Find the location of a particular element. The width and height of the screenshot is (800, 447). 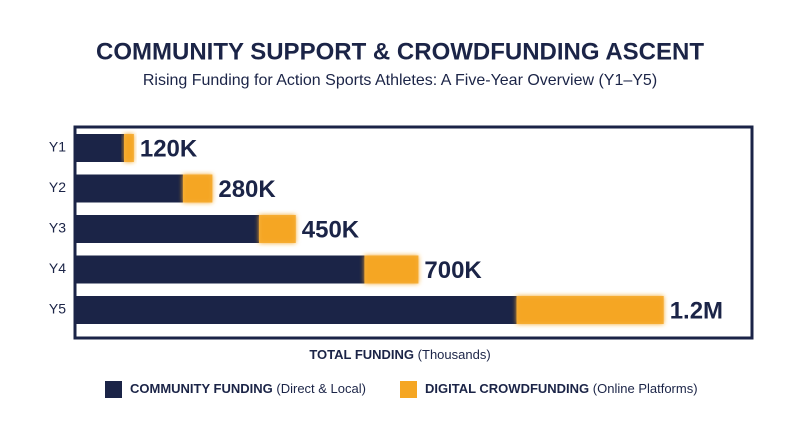

y-tick-label: Y5 is located at coordinates (57, 309).